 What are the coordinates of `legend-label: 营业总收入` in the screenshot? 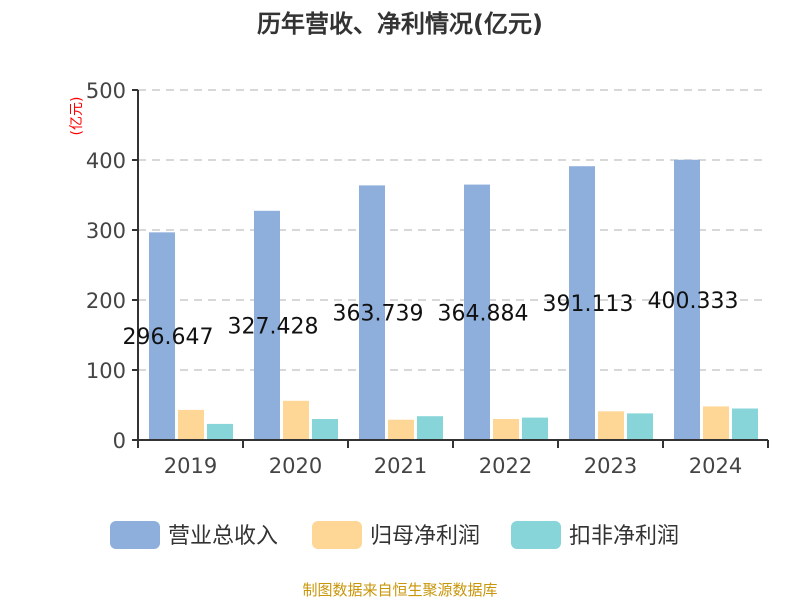 It's located at (223, 536).